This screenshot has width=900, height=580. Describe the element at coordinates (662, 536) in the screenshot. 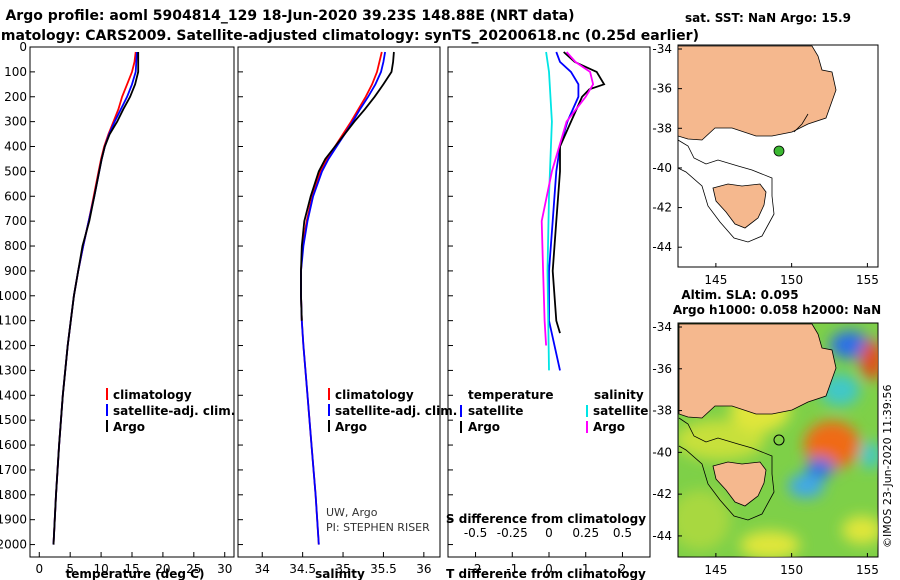

I see `lat-tick-label: -44` at that location.